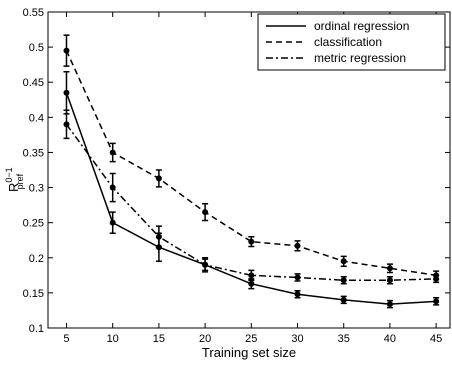  Describe the element at coordinates (360, 58) in the screenshot. I see `legend-label: metric regression` at that location.